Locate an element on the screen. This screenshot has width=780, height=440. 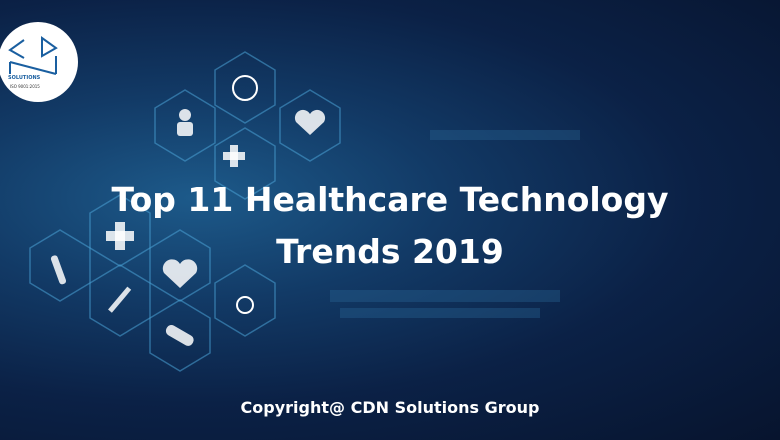
company-logo: SOLUTIONS ISO 9001:2015 is located at coordinates (39, 62).